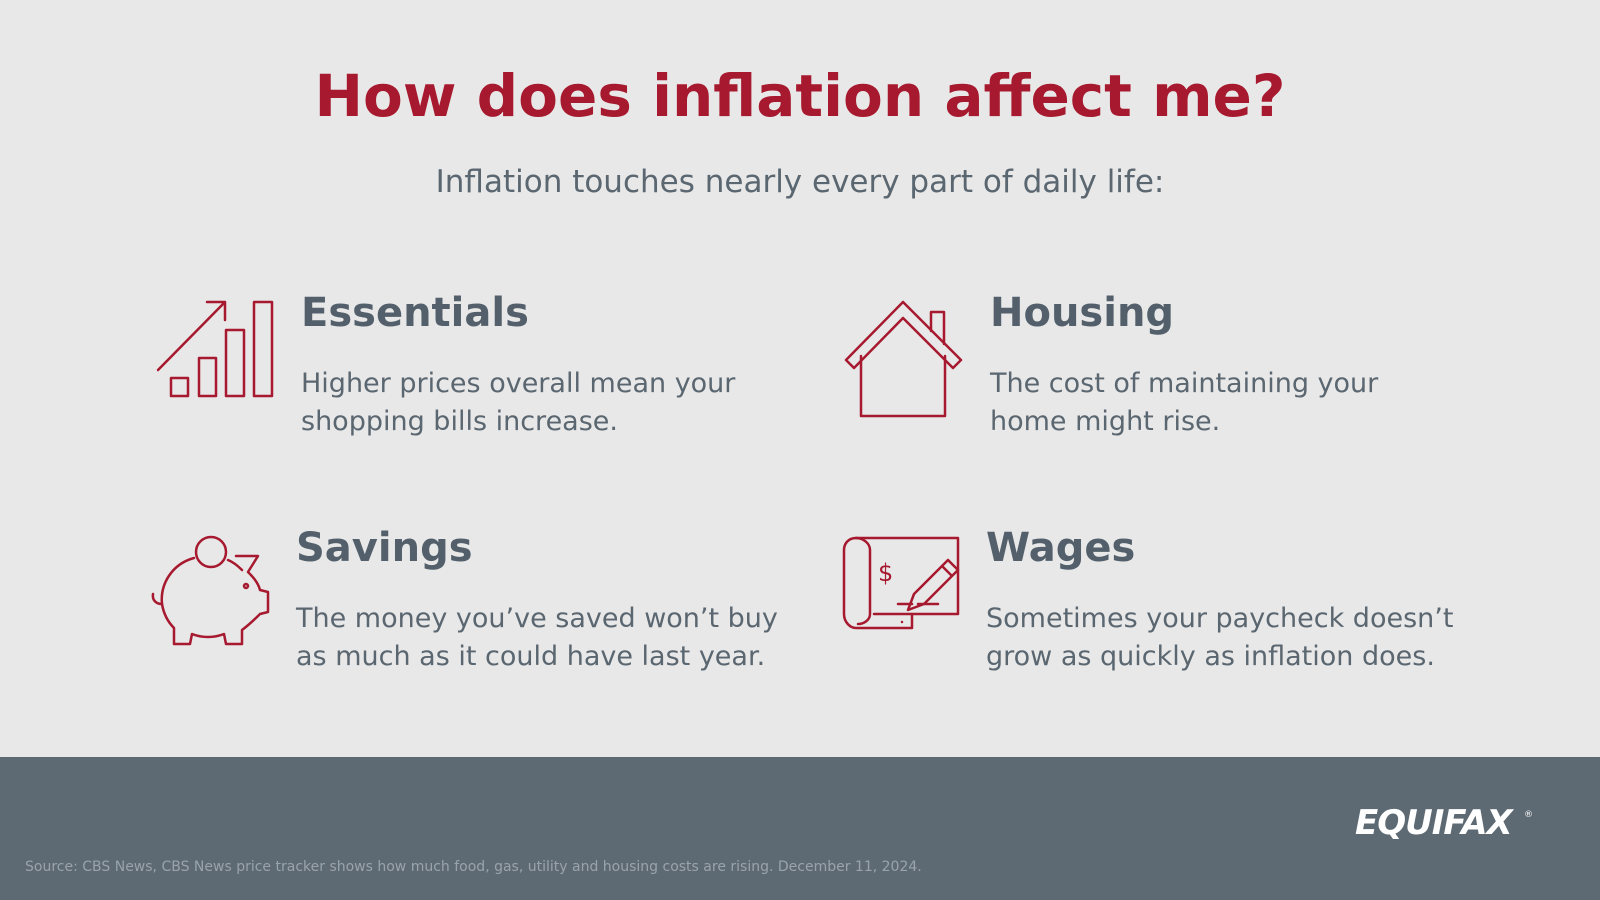 The image size is (1600, 900). What do you see at coordinates (1528, 815) in the screenshot?
I see `logo-mark: ®` at bounding box center [1528, 815].